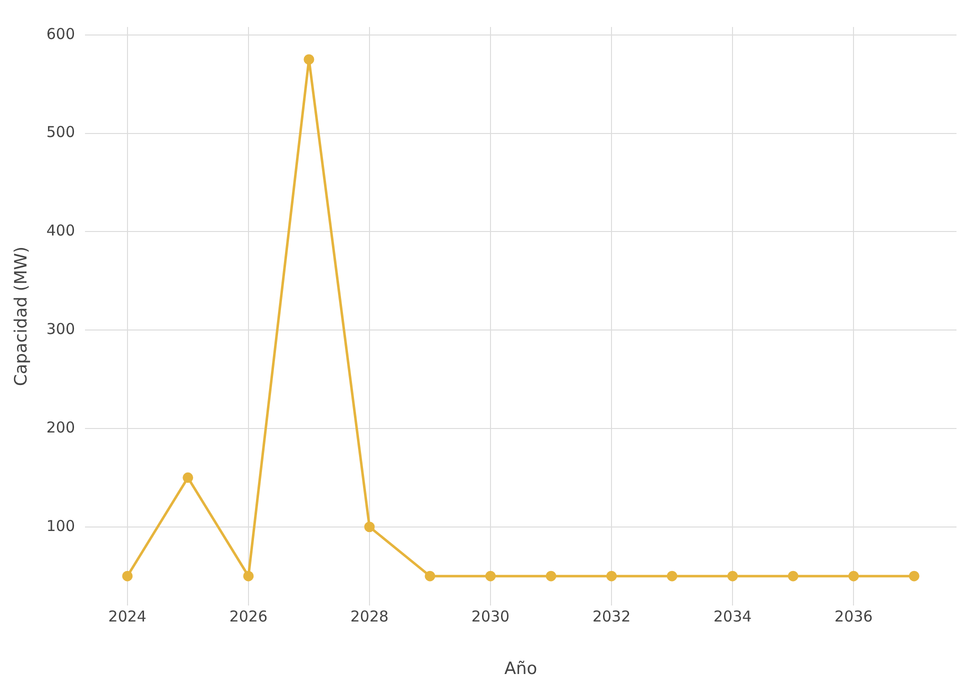 Image resolution: width=971 pixels, height=692 pixels. Describe the element at coordinates (61, 329) in the screenshot. I see `y-tick-label: 300` at that location.